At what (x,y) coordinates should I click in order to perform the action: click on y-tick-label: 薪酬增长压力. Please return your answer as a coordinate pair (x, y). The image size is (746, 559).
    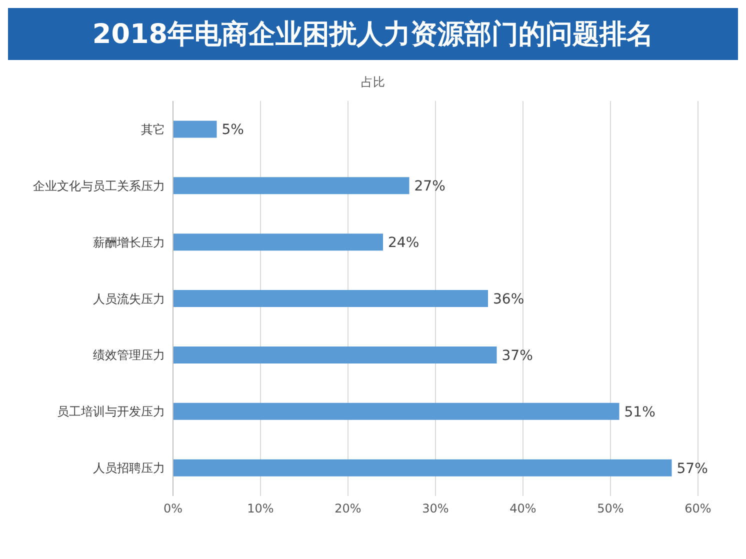
    Looking at the image, I should click on (129, 242).